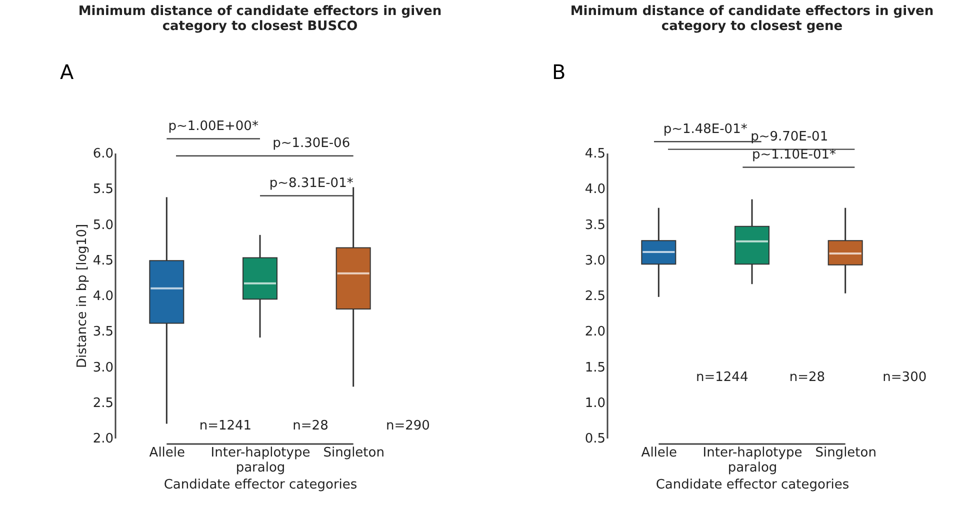 This screenshot has width=972, height=515. I want to click on annotation: p~1.10E-01*, so click(794, 155).